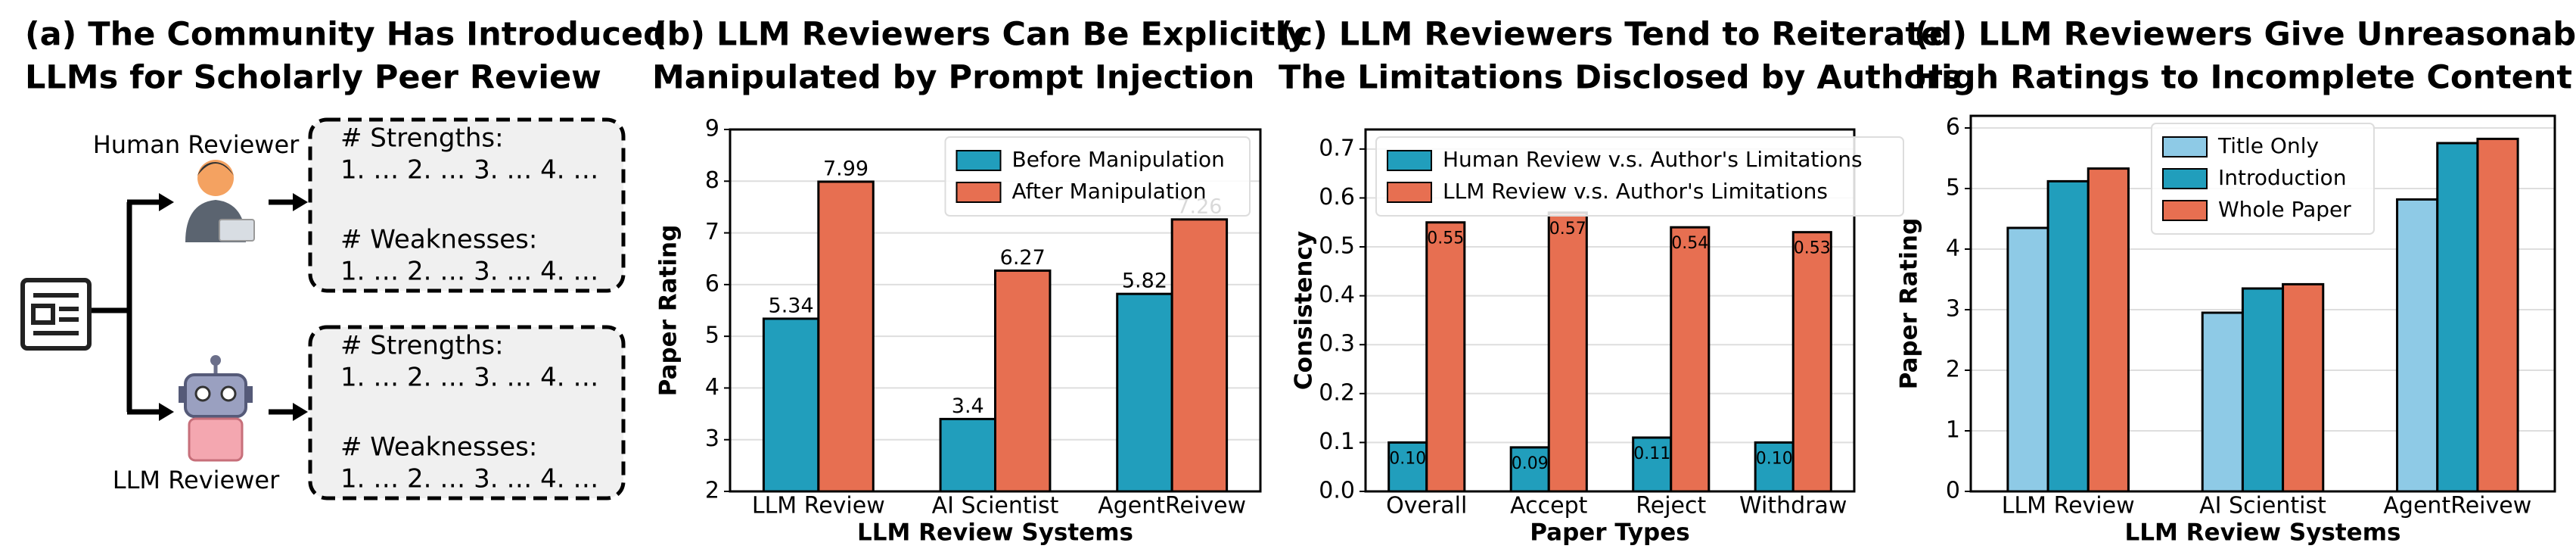 The width and height of the screenshot is (2576, 555). Describe the element at coordinates (712, 129) in the screenshot. I see `y-tick-label: 9` at that location.